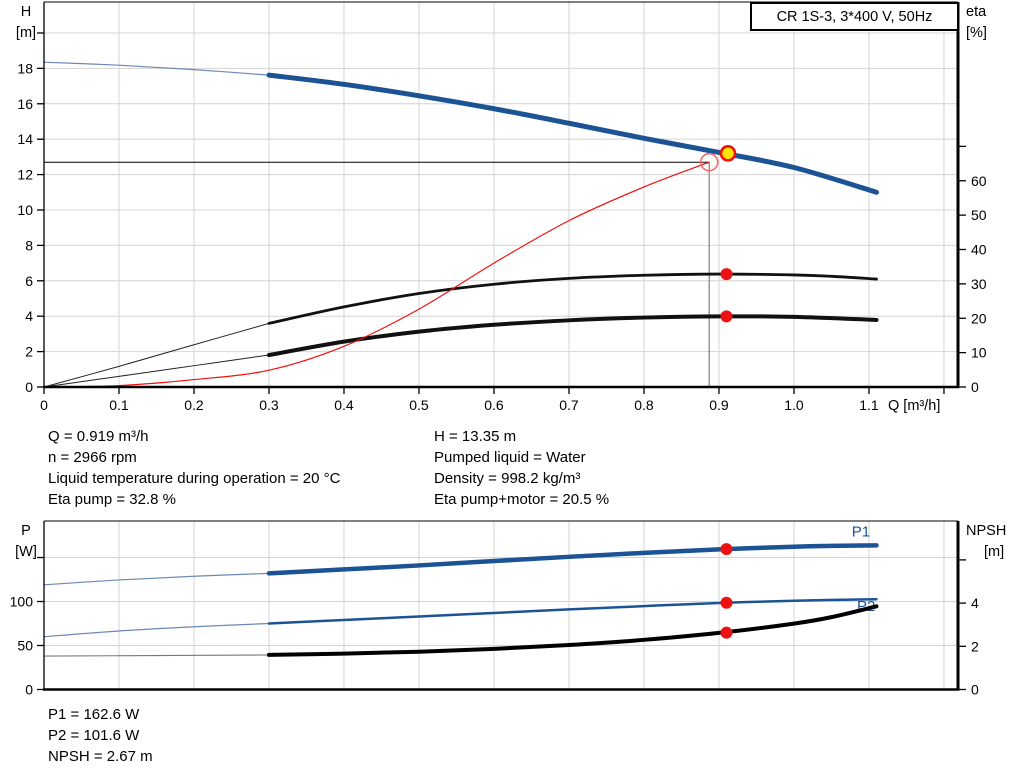  Describe the element at coordinates (156, 68) in the screenshot. I see `qh-curve-low-flow` at that location.